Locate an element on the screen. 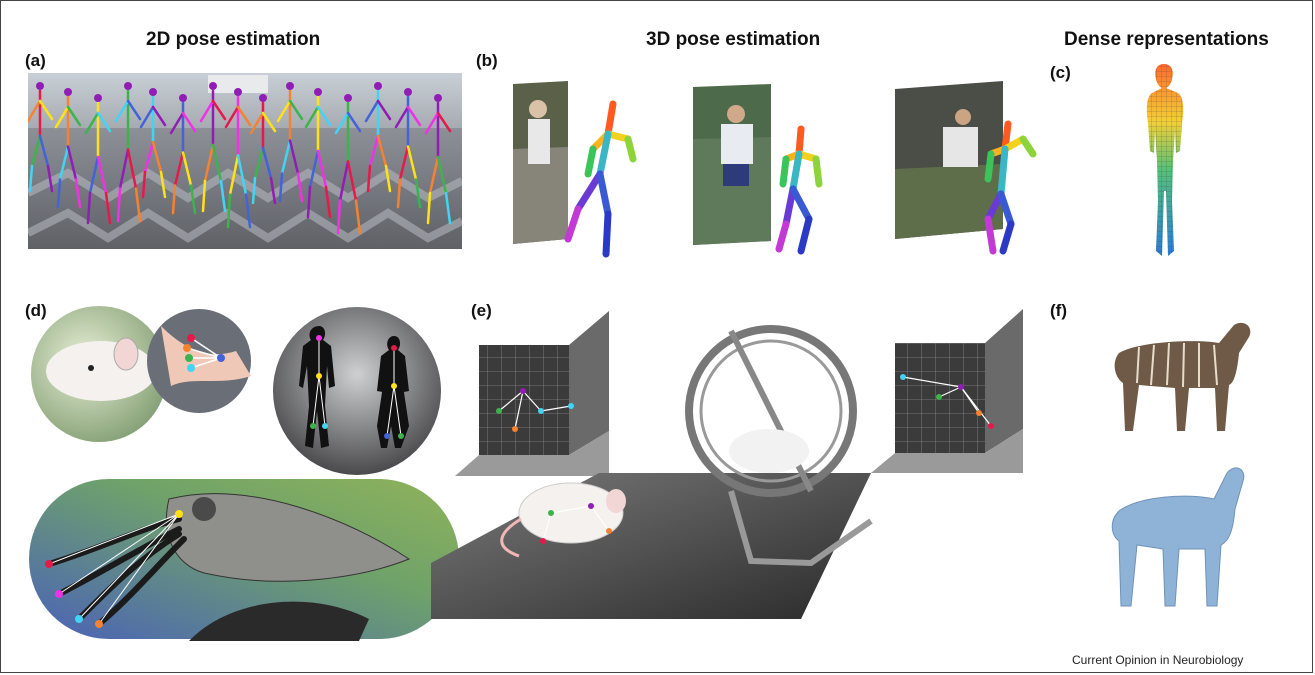 The image size is (1315, 675). panel-label-f: (f) is located at coordinates (1058, 310).